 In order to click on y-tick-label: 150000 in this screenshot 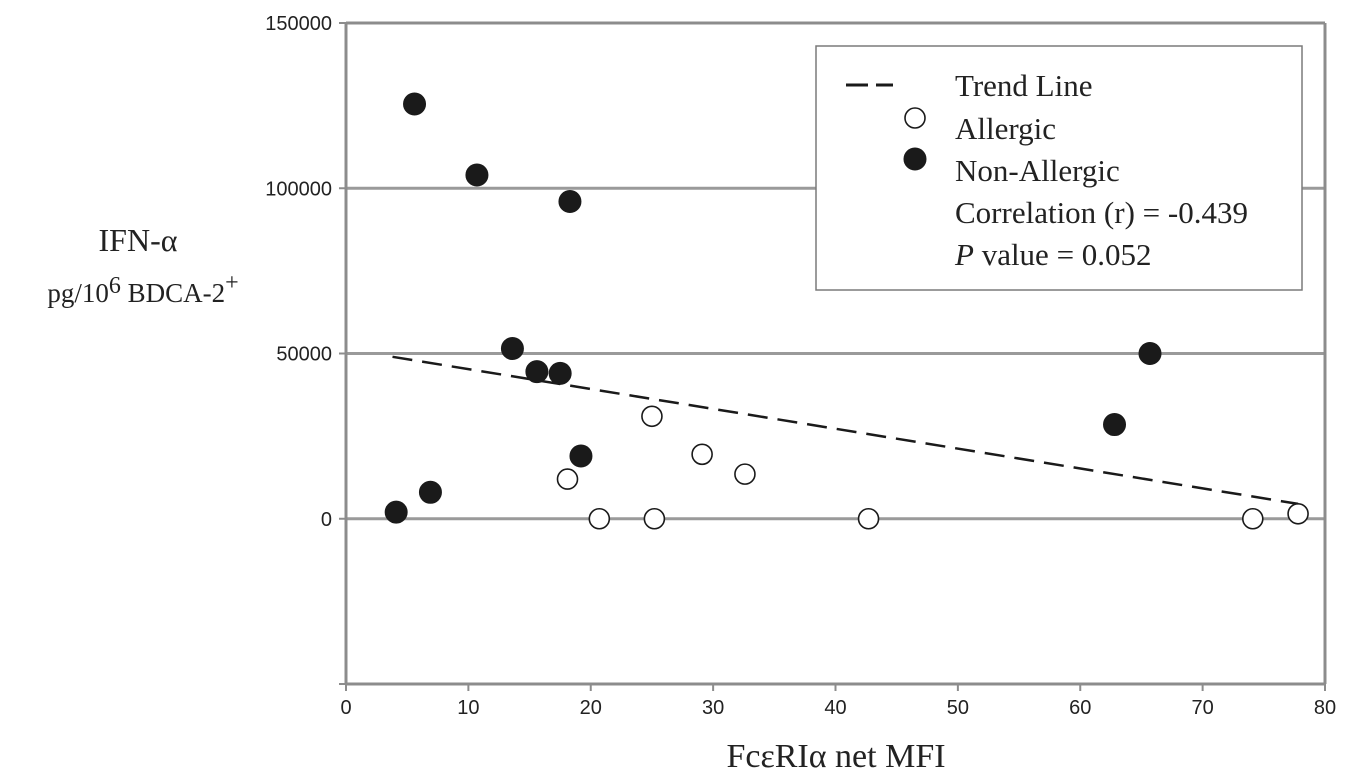, I will do `click(298, 24)`.